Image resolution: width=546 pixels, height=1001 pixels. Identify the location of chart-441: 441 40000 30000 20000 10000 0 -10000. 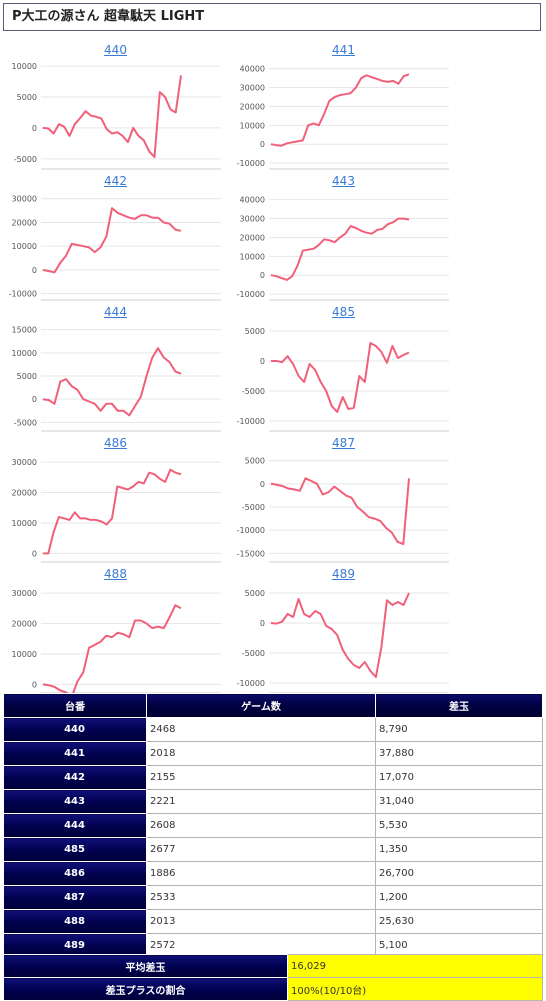
(343, 106).